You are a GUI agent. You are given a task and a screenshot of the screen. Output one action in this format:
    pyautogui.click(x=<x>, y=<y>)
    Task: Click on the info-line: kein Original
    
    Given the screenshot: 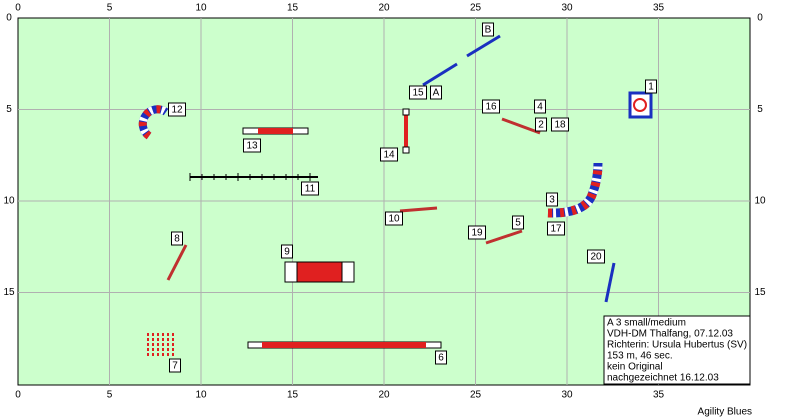 What is the action you would take?
    pyautogui.click(x=635, y=367)
    